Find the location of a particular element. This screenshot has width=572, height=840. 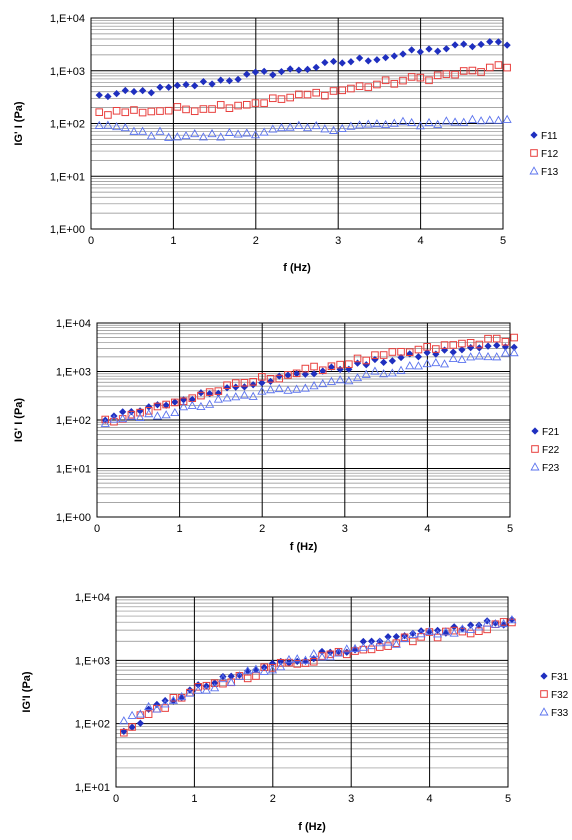

x-axis-label: f (Hz) is located at coordinates (304, 547).